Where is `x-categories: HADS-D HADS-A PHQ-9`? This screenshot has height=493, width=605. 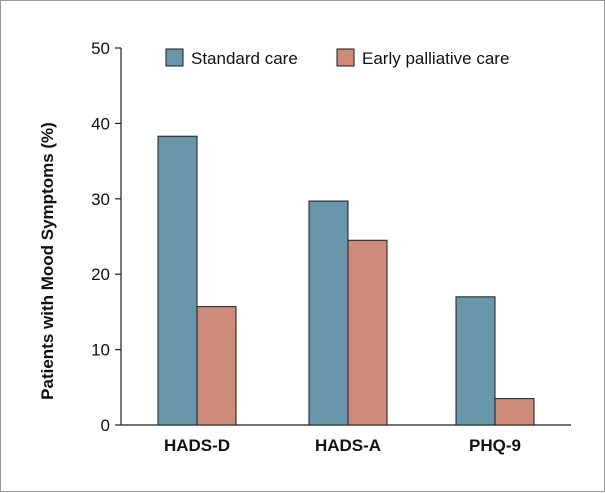
x-categories: HADS-D HADS-A PHQ-9 is located at coordinates (342, 445).